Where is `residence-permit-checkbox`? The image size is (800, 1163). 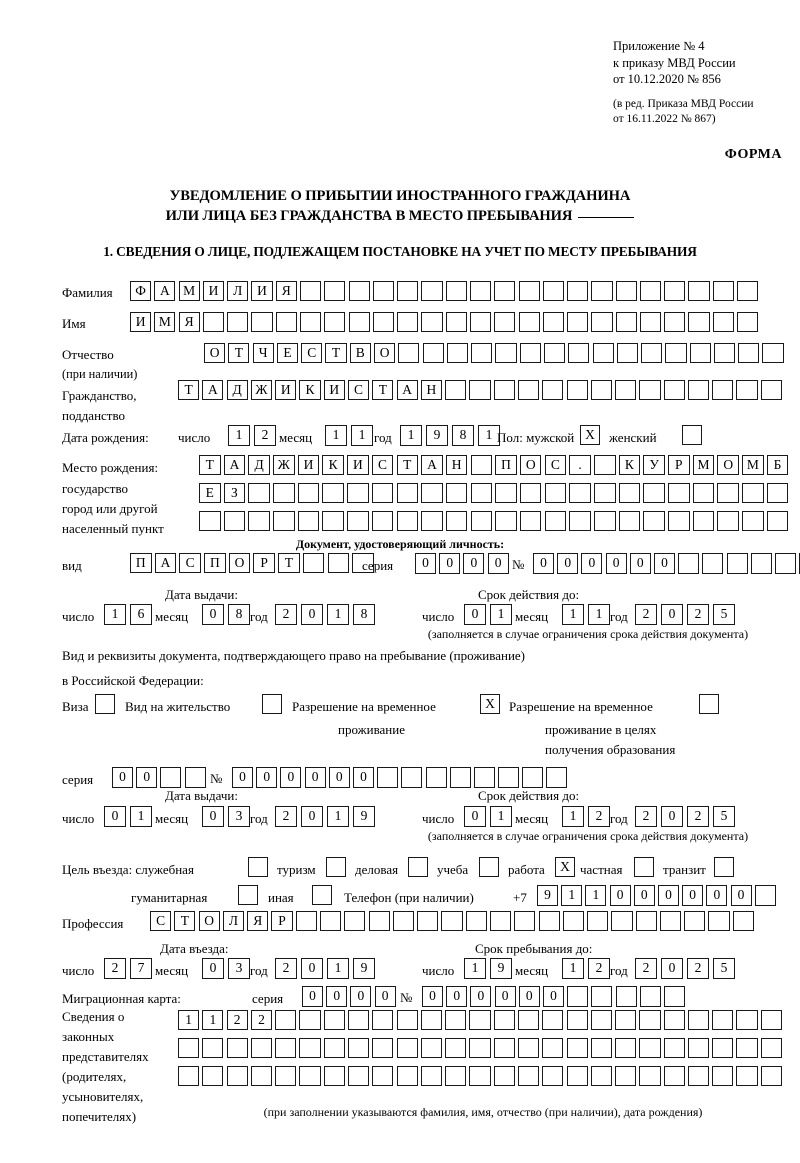 residence-permit-checkbox is located at coordinates (272, 704).